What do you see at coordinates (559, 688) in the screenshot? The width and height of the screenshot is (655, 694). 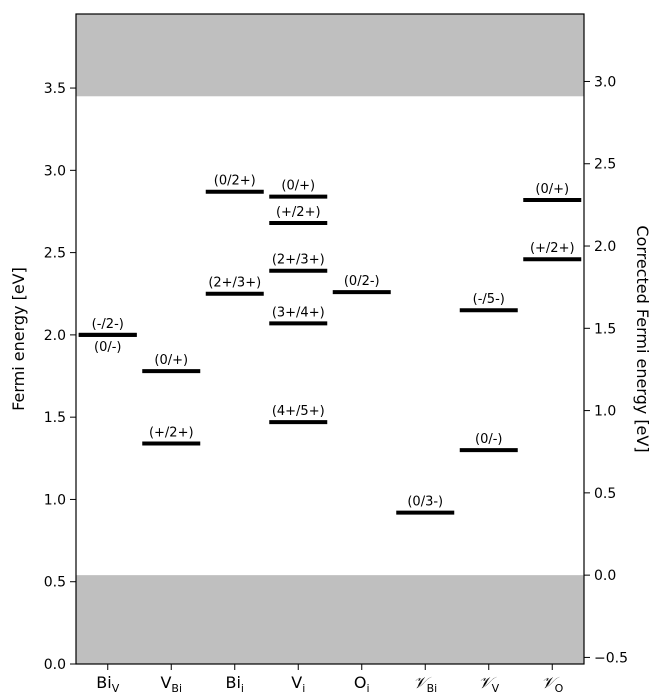 I see `category-subscript: O` at bounding box center [559, 688].